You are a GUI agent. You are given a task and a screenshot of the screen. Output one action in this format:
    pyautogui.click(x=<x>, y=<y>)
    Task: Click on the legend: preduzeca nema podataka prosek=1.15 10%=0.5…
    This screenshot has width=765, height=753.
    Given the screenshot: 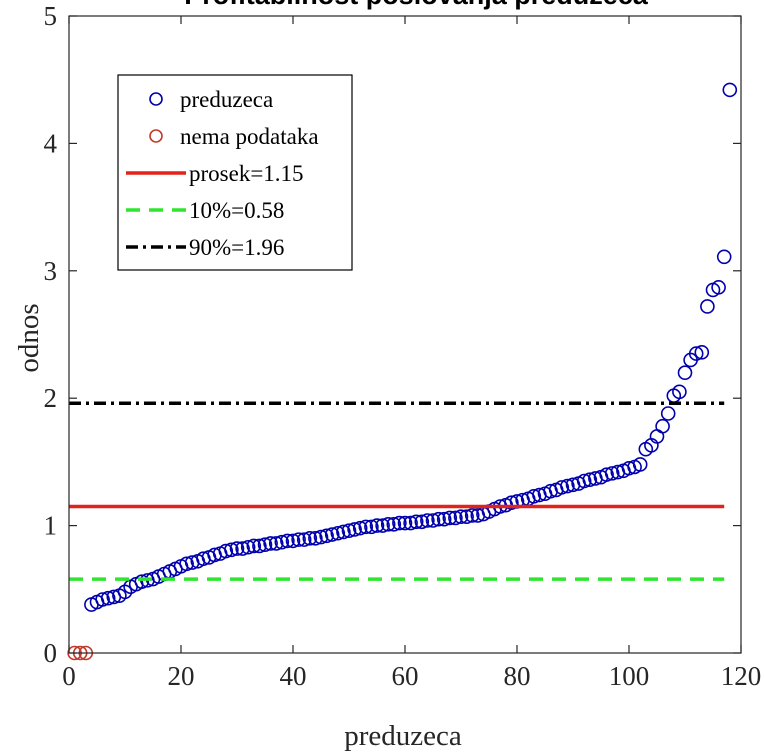 What is the action you would take?
    pyautogui.click(x=235, y=172)
    